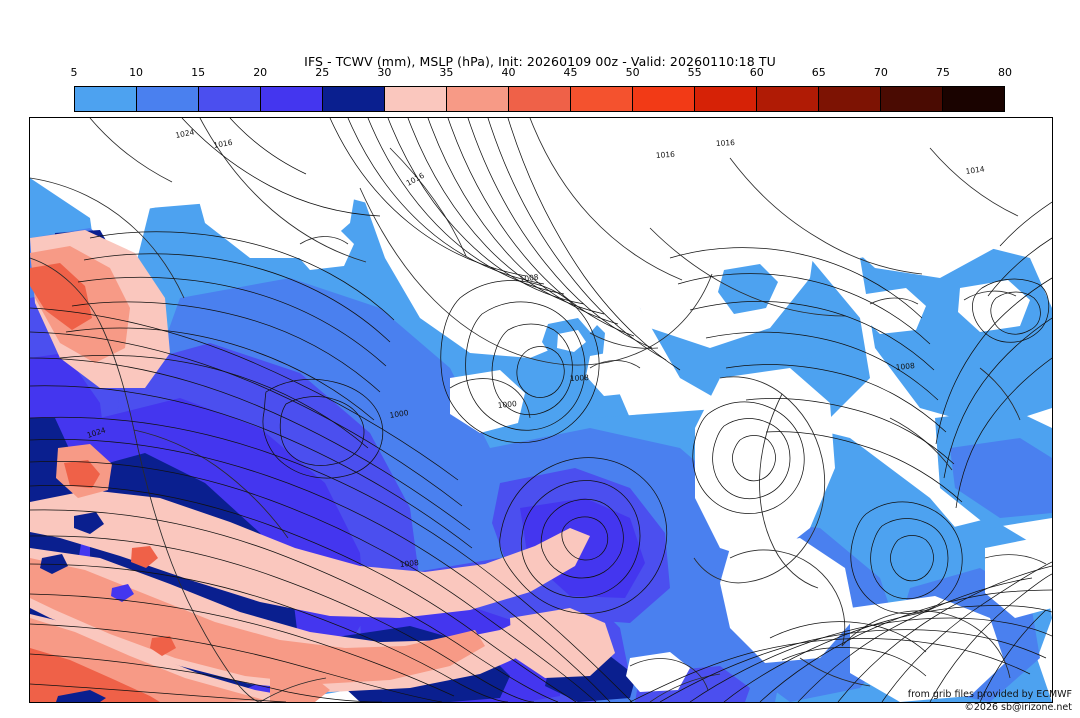 Image resolution: width=1080 pixels, height=718 pixels. I want to click on colorbar-tick-35: 35, so click(446, 72).